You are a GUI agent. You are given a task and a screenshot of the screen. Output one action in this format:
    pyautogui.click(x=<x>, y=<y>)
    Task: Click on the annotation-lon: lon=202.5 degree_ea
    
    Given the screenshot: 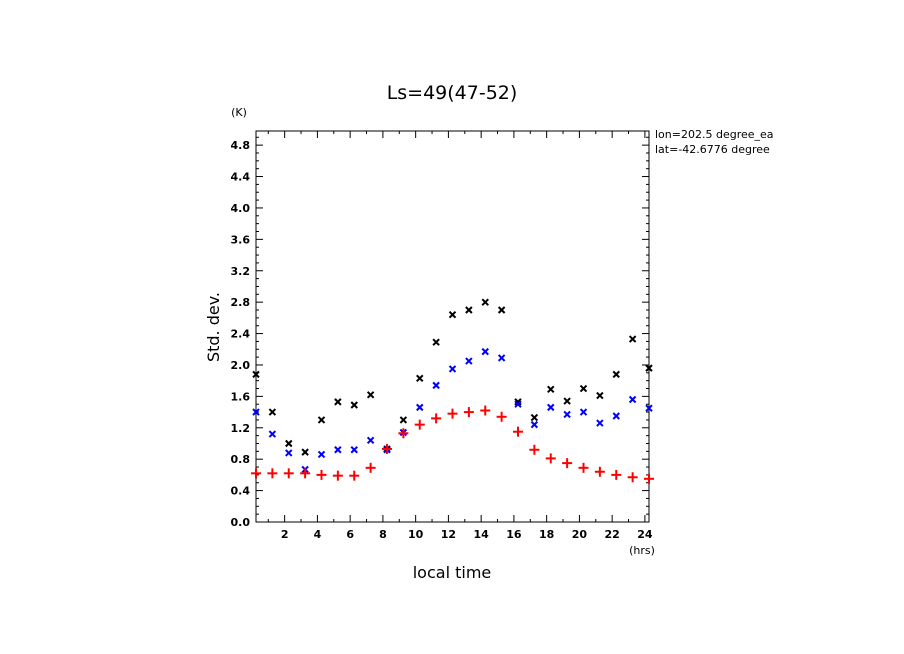 What is the action you would take?
    pyautogui.click(x=714, y=134)
    